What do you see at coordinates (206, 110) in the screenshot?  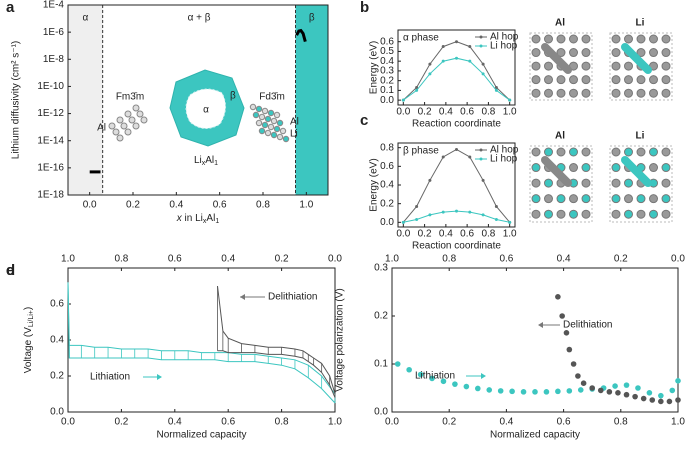 I see `core-label: α` at bounding box center [206, 110].